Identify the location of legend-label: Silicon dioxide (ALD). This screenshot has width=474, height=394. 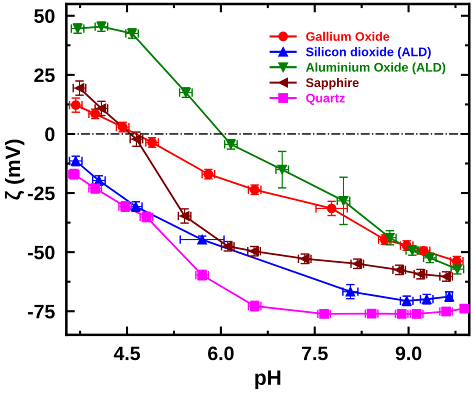
(368, 53).